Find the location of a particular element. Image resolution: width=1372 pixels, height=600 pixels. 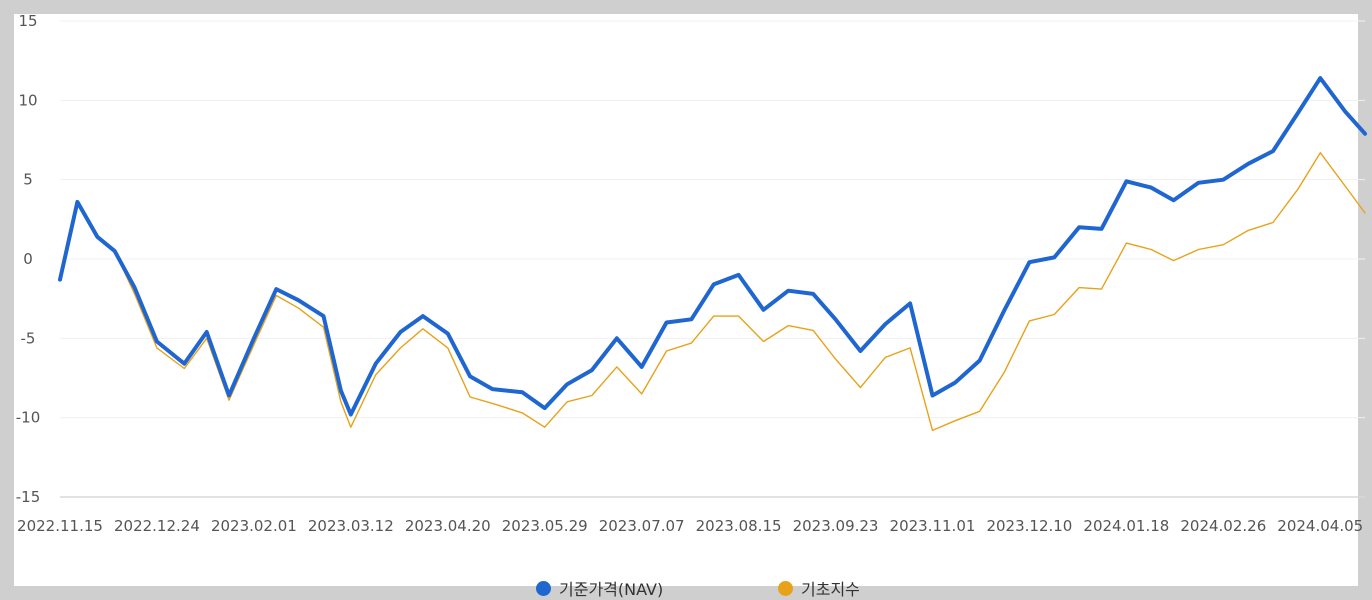

x-tick-label: 2023.05.29 is located at coordinates (545, 526).